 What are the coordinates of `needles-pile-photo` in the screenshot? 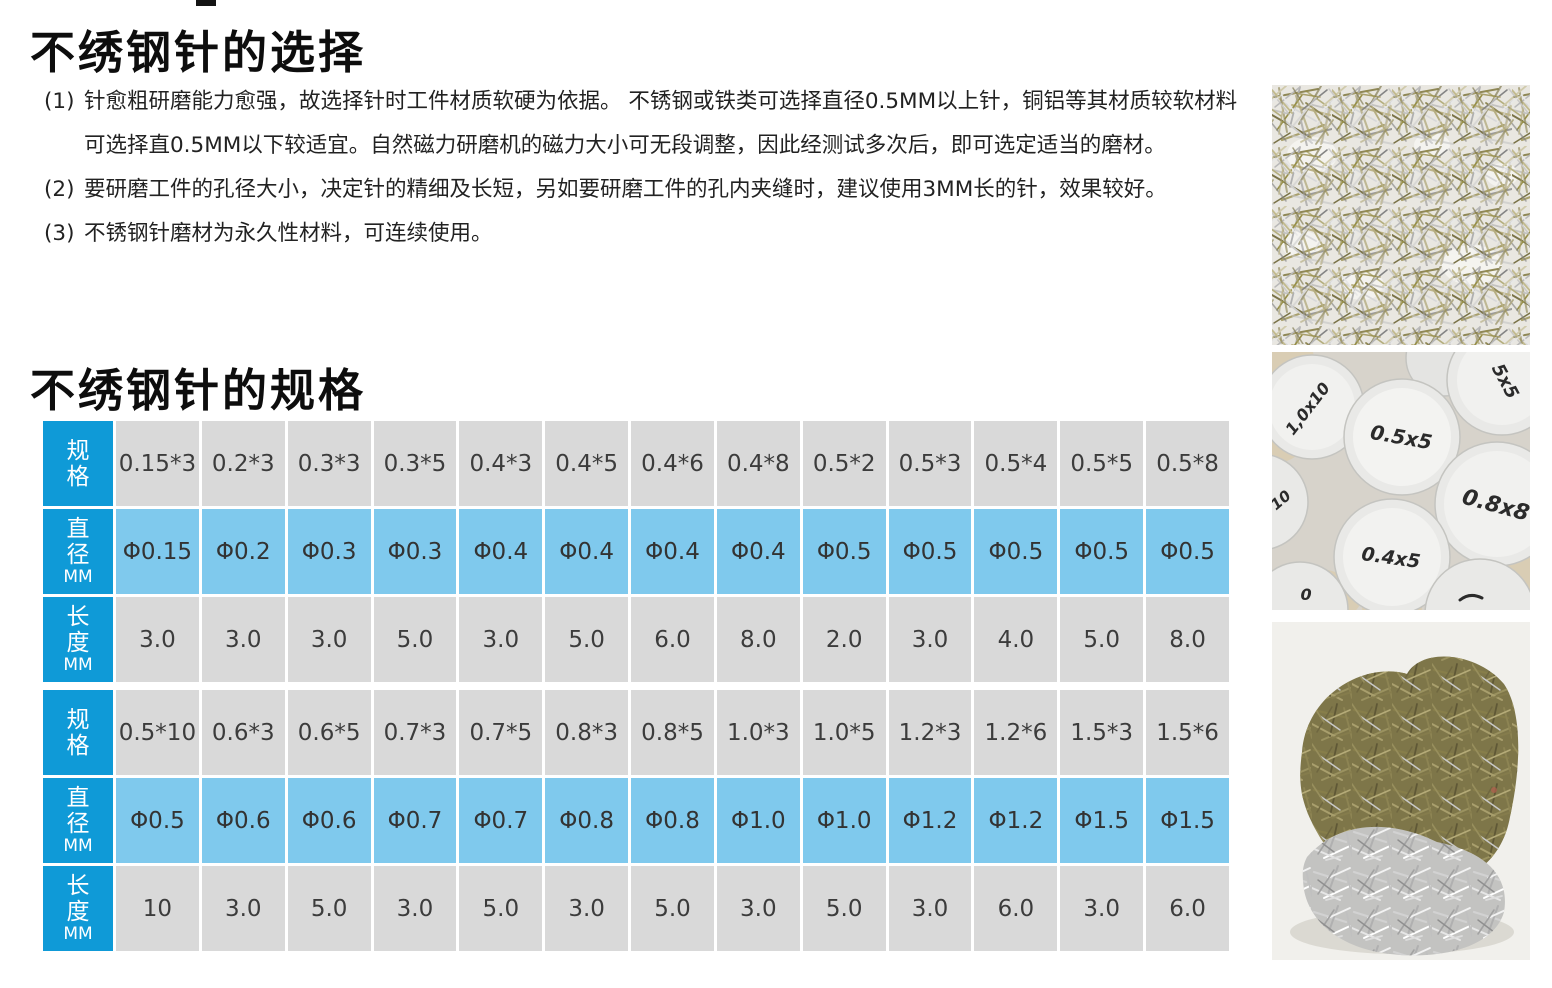 It's located at (1401, 215).